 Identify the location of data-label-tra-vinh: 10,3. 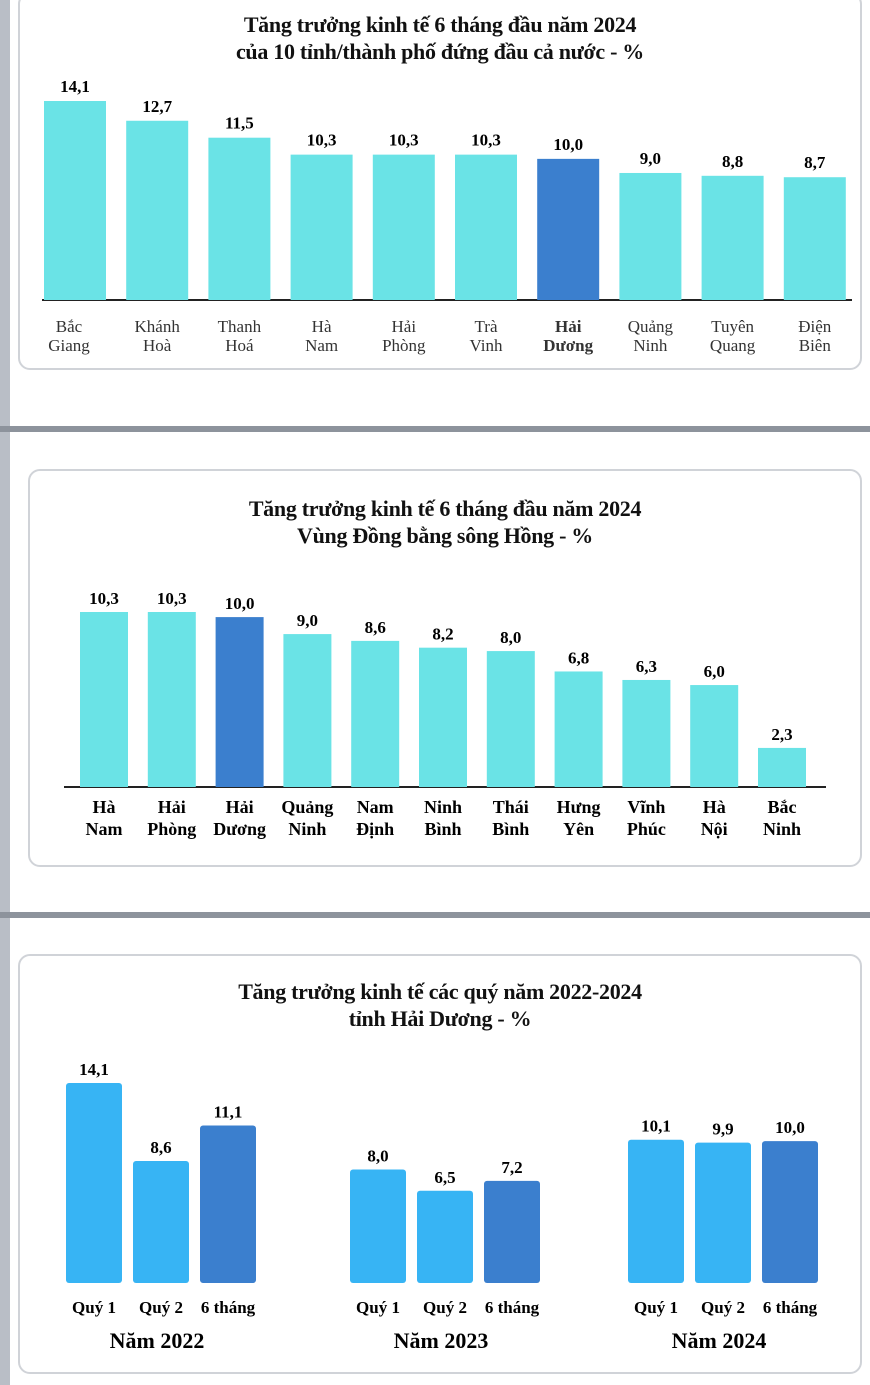
(486, 140).